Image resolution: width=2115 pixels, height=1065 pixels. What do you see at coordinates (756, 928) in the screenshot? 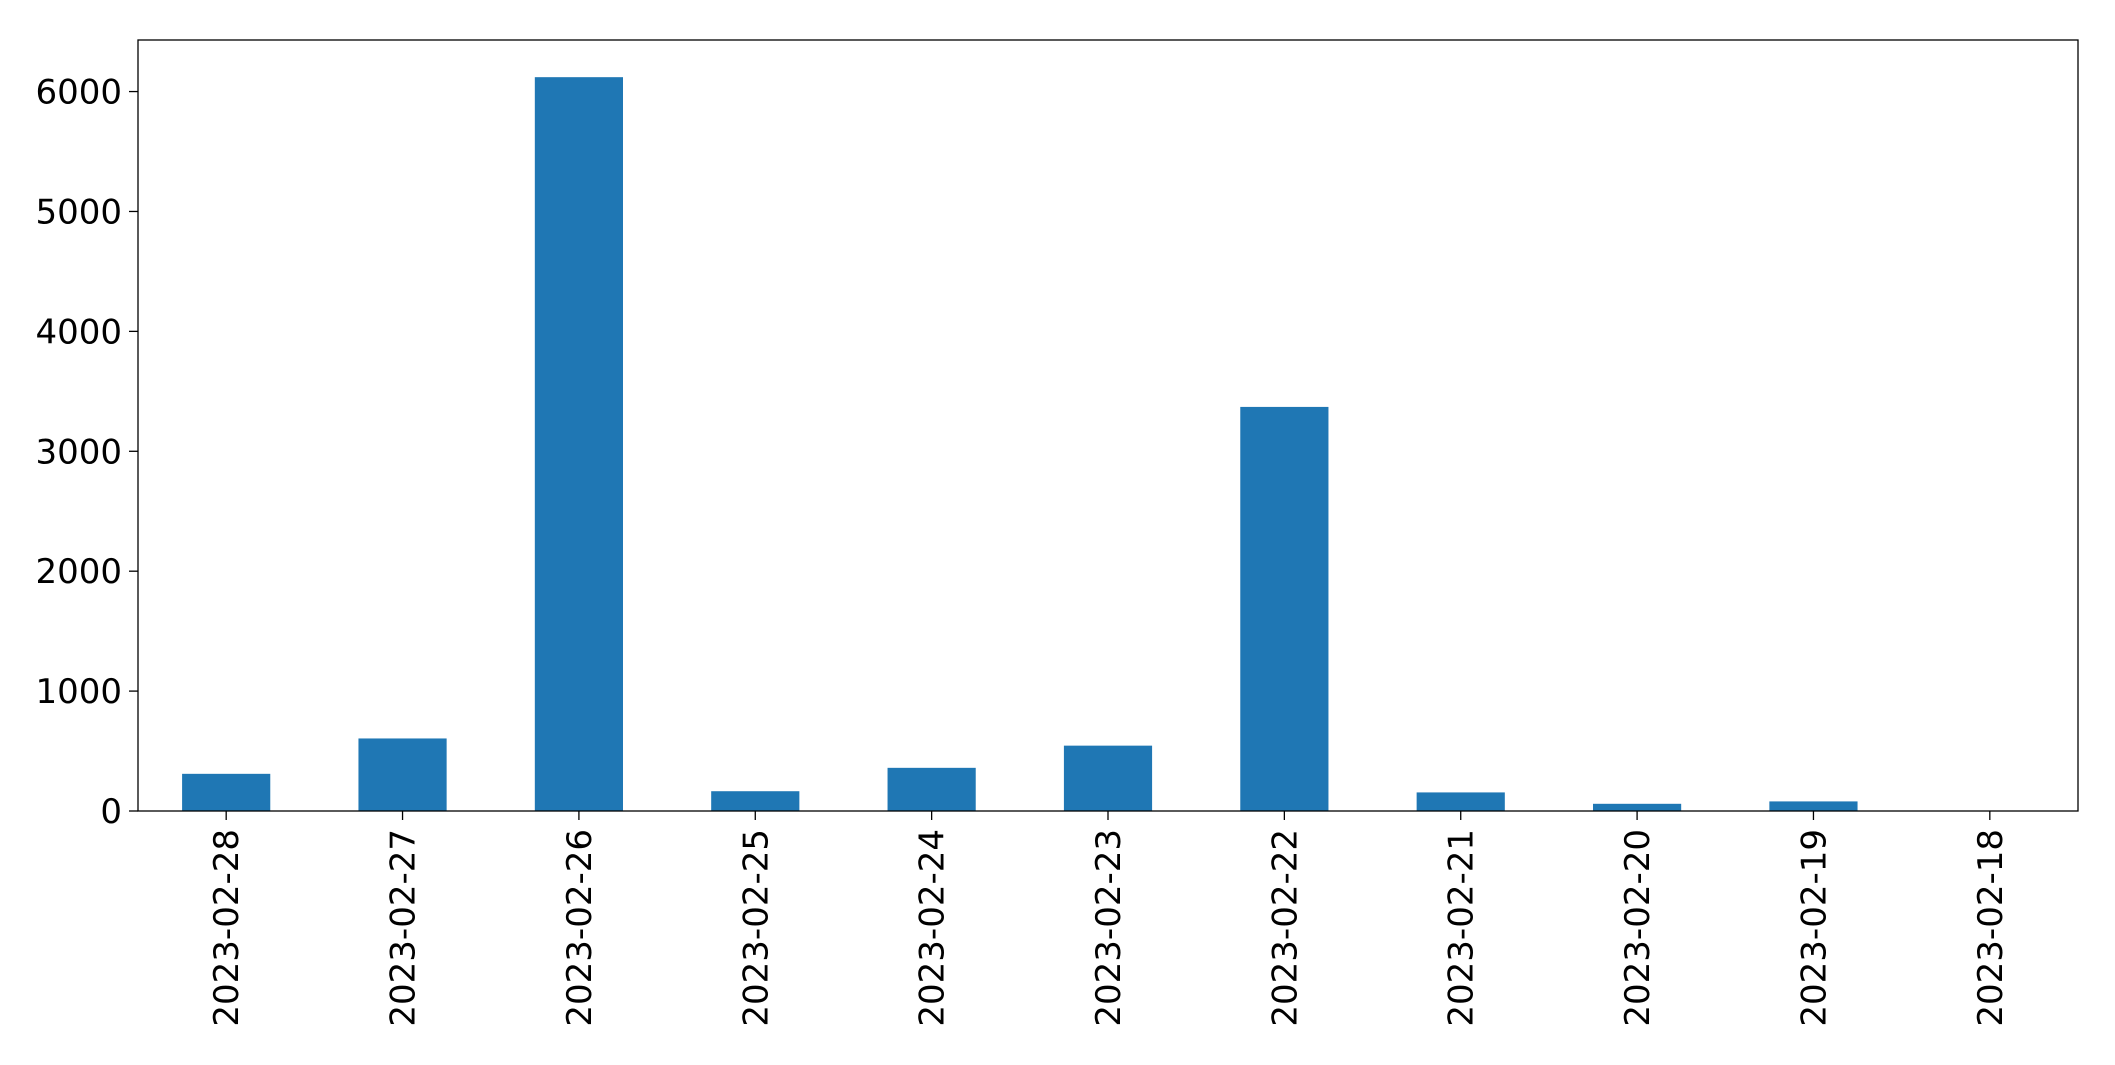
I see `x-tick-label: 2023-02-25` at bounding box center [756, 928].